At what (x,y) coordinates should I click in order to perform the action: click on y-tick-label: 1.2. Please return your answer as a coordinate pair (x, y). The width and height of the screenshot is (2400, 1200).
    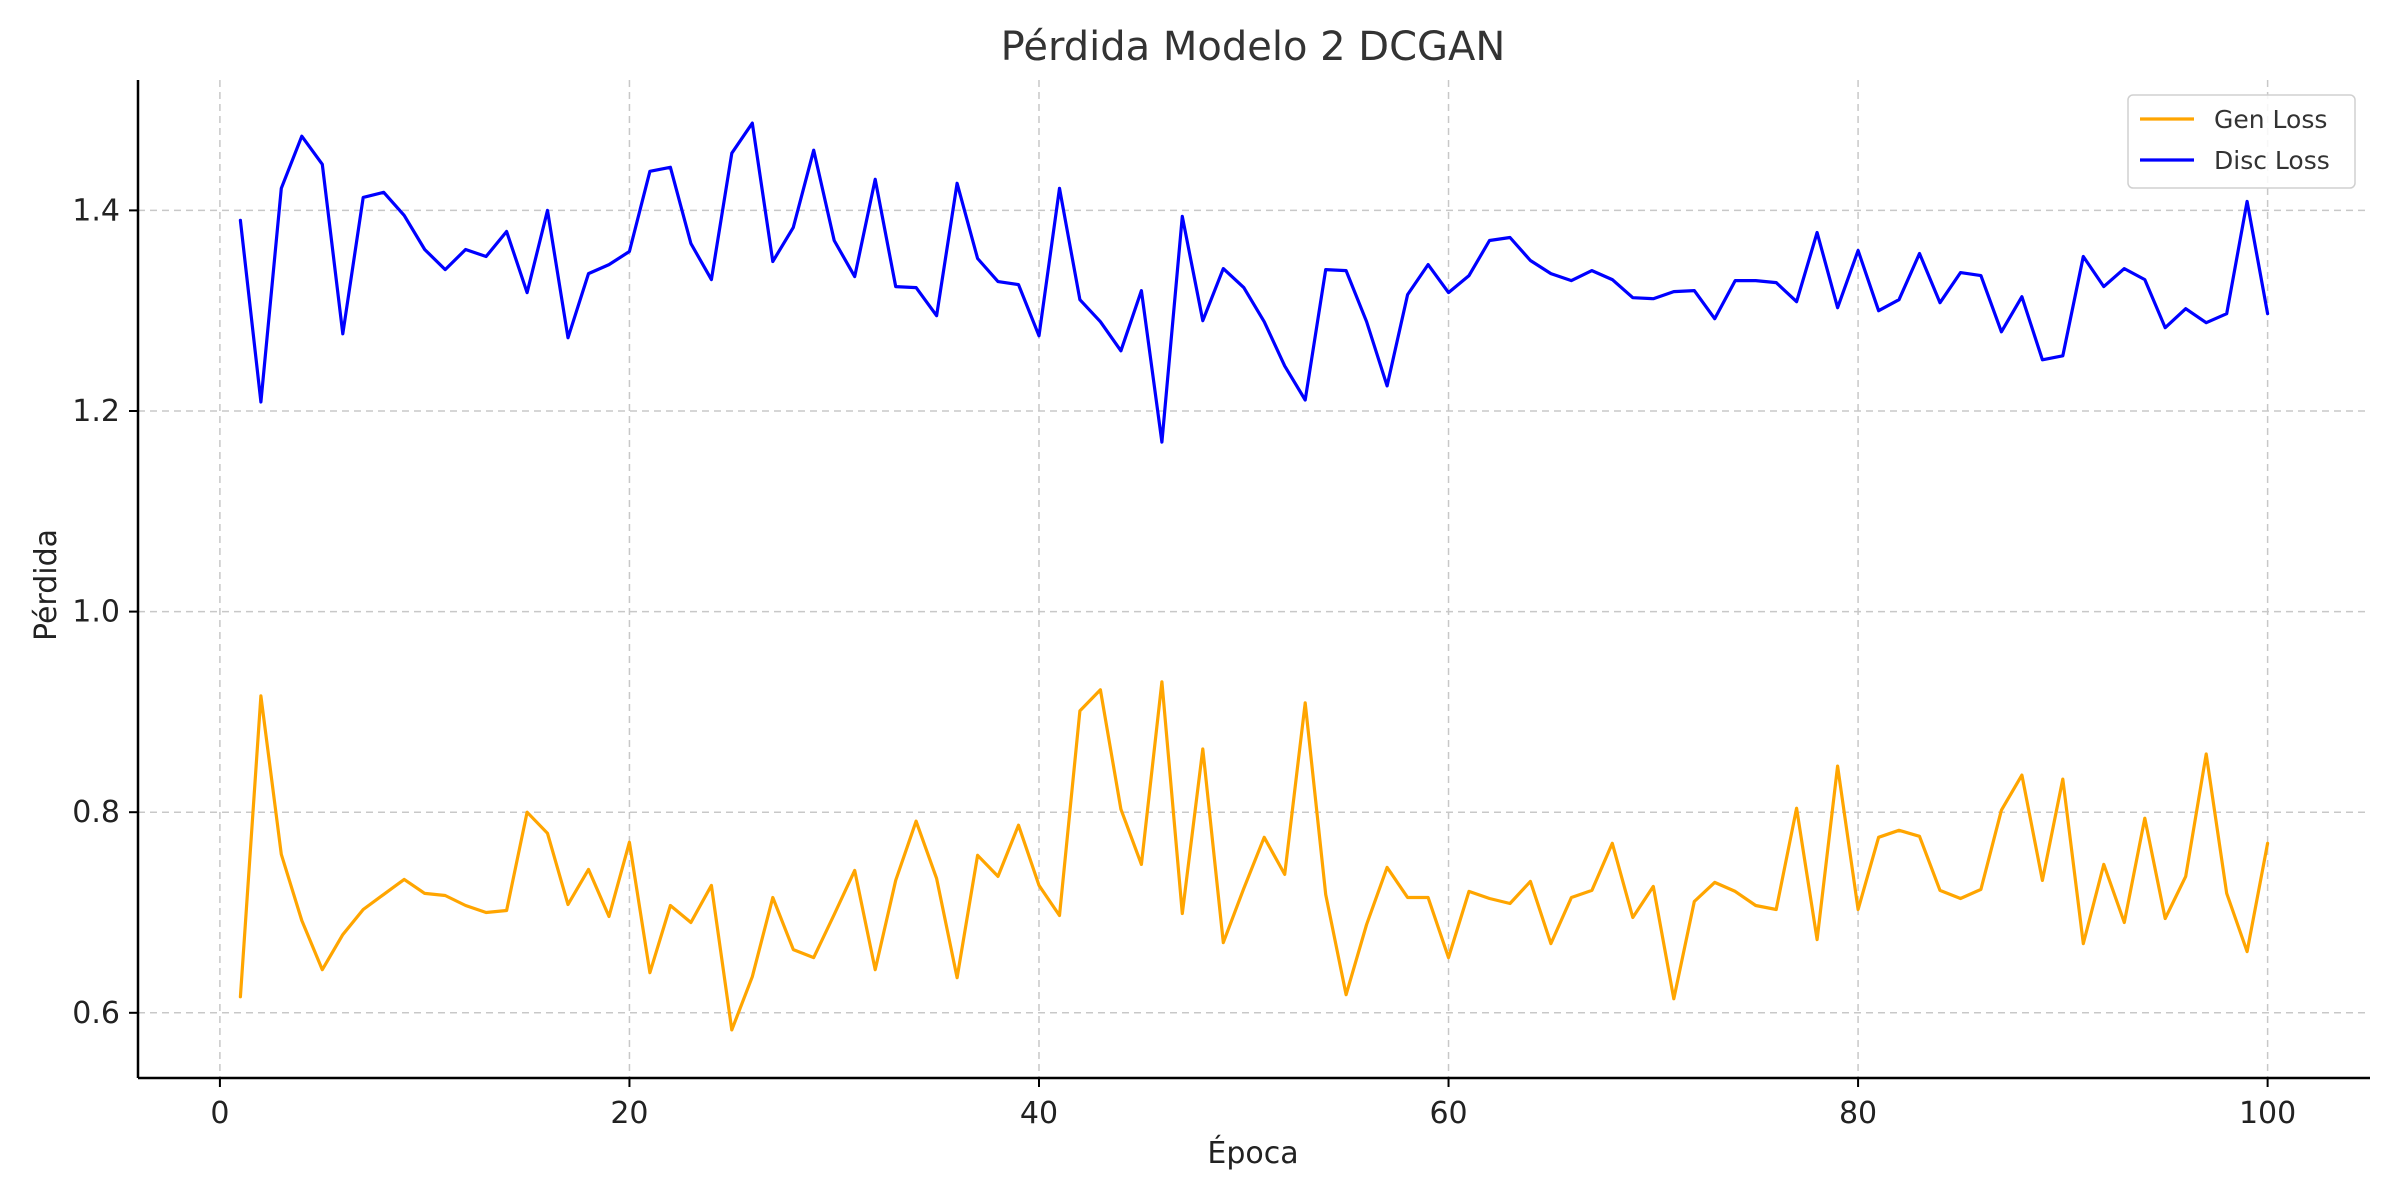
    Looking at the image, I should click on (96, 411).